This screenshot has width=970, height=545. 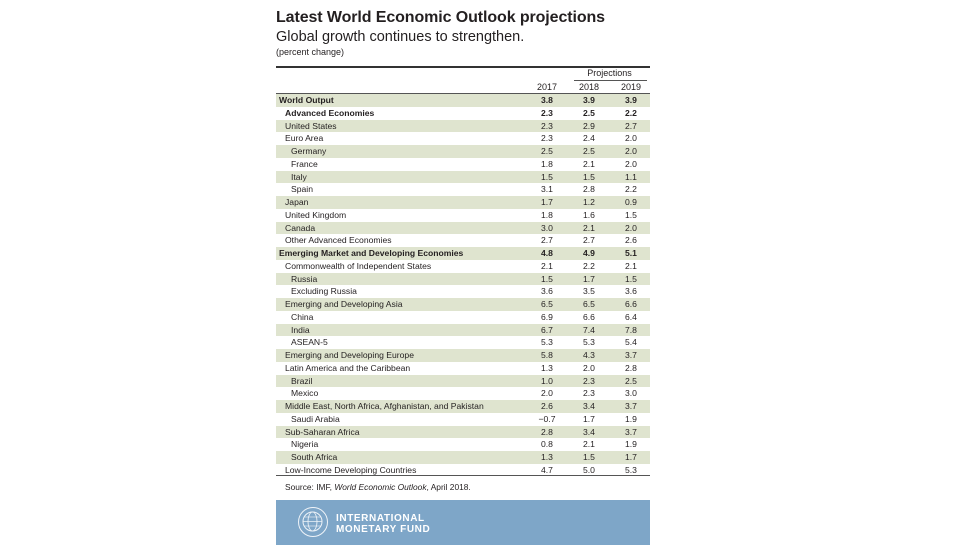 I want to click on cell-2019: 2.2, so click(x=631, y=112).